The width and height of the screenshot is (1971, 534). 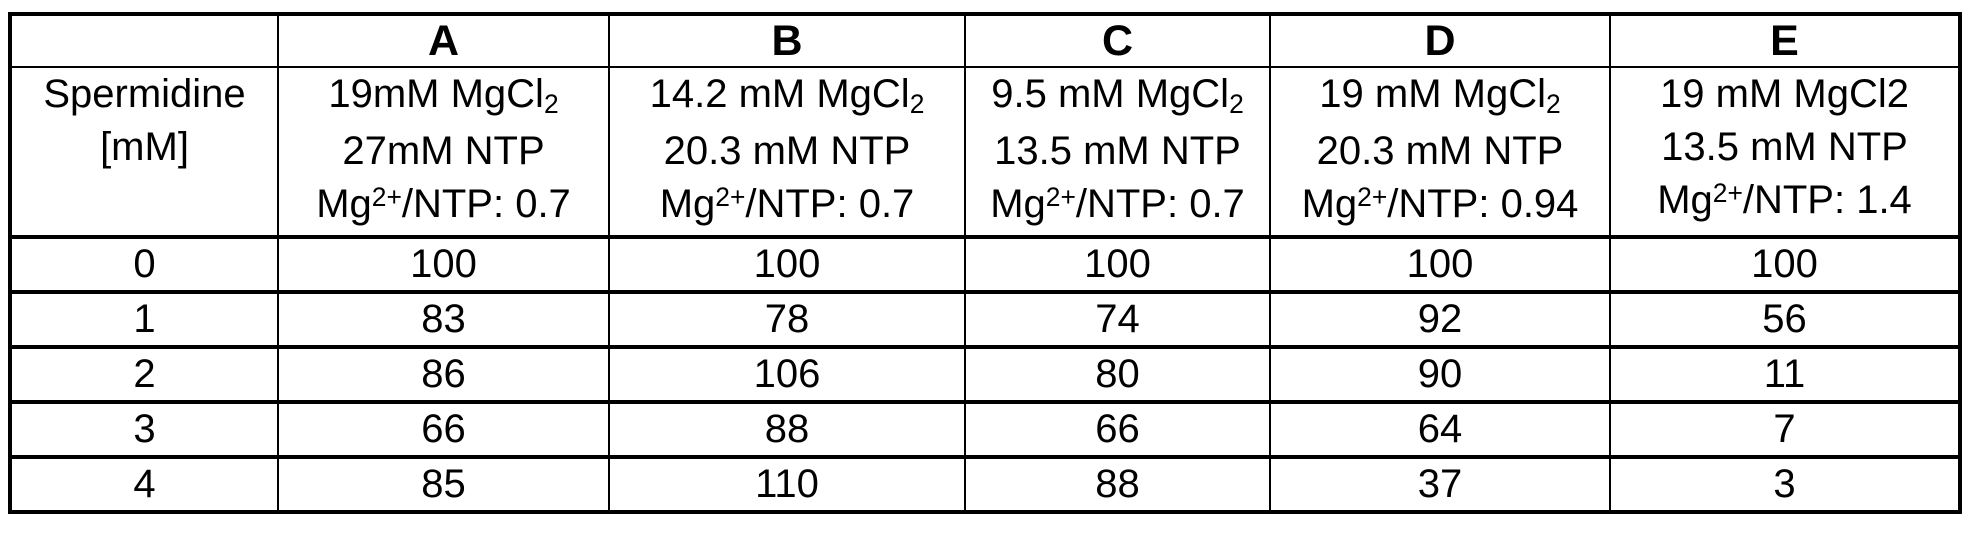 What do you see at coordinates (786, 430) in the screenshot?
I see `value-cell-b: 88` at bounding box center [786, 430].